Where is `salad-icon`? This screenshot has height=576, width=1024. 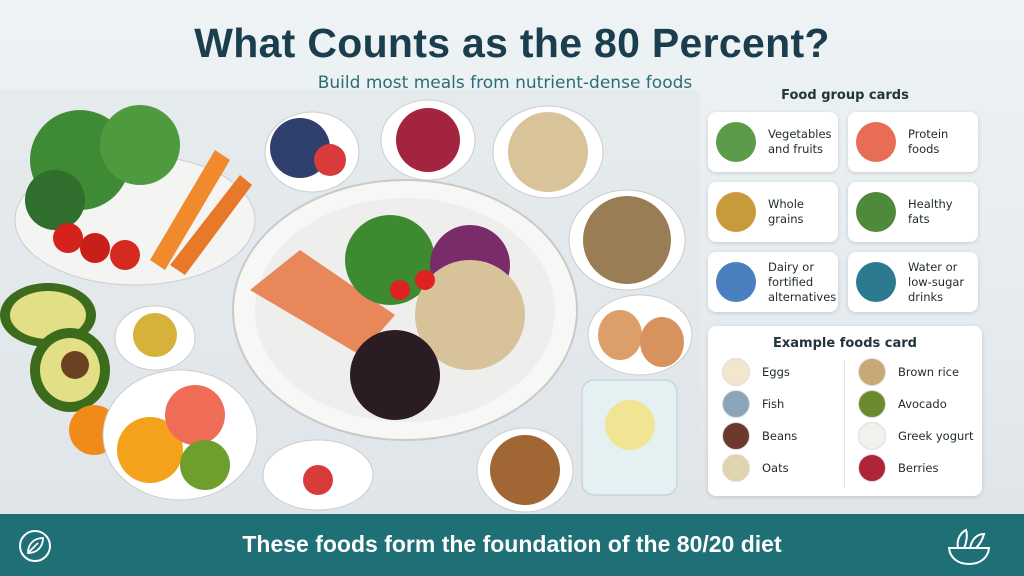
salad-icon is located at coordinates (969, 547).